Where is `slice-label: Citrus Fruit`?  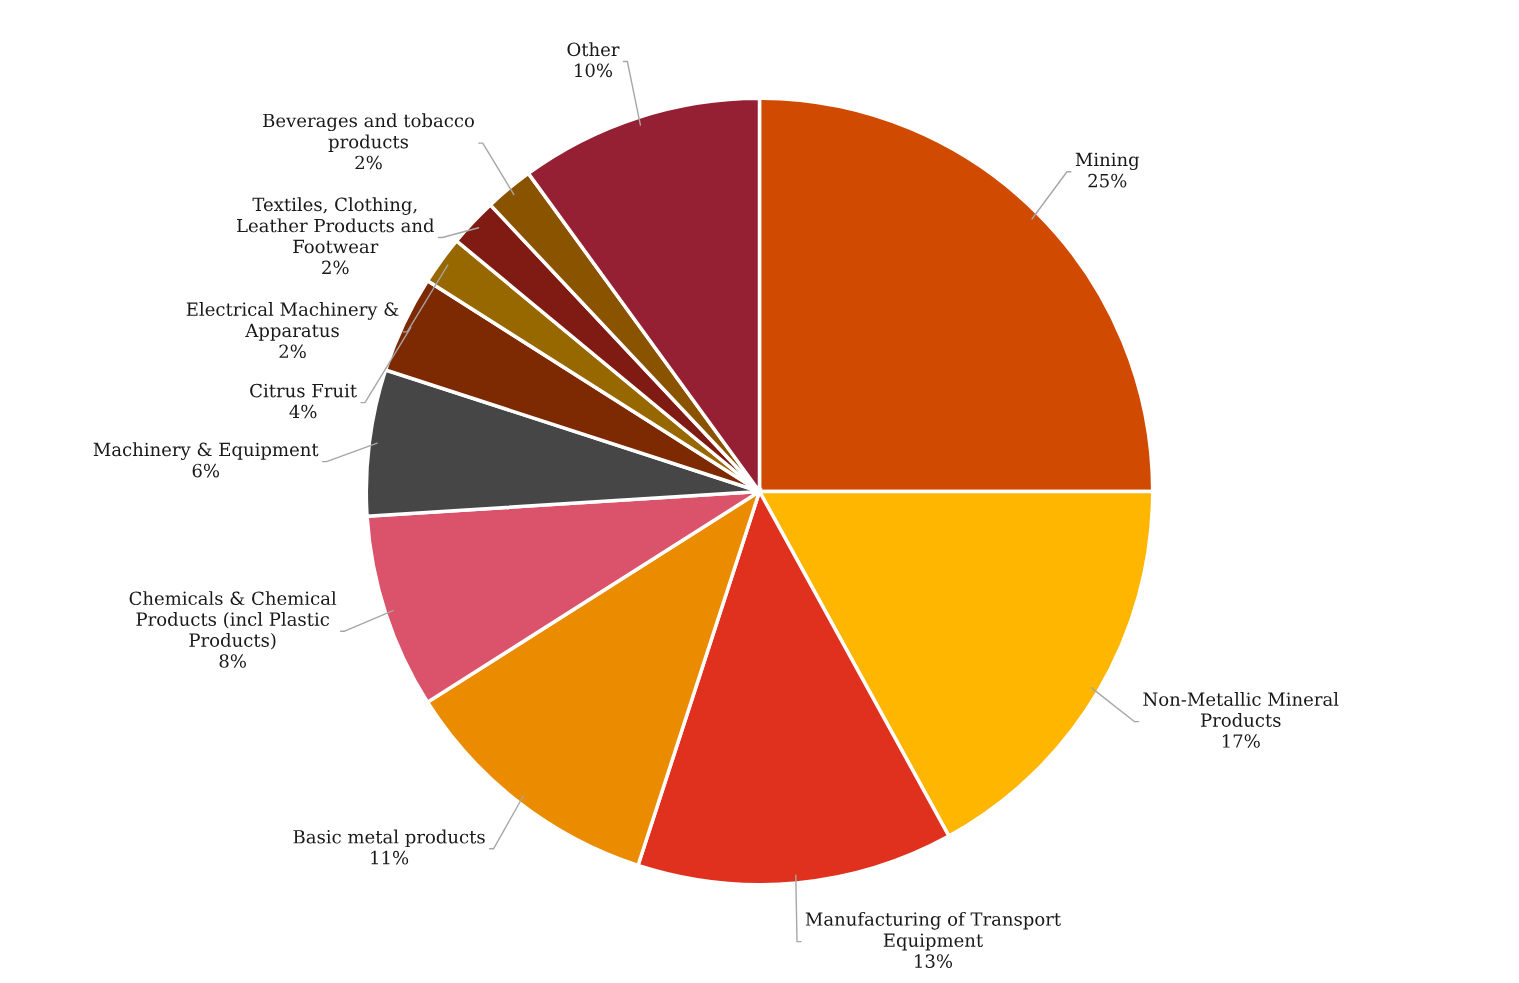
slice-label: Citrus Fruit is located at coordinates (303, 390).